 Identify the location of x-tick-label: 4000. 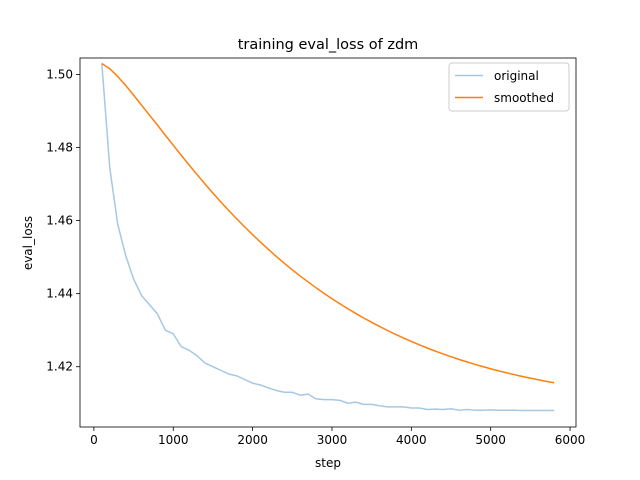
(411, 440).